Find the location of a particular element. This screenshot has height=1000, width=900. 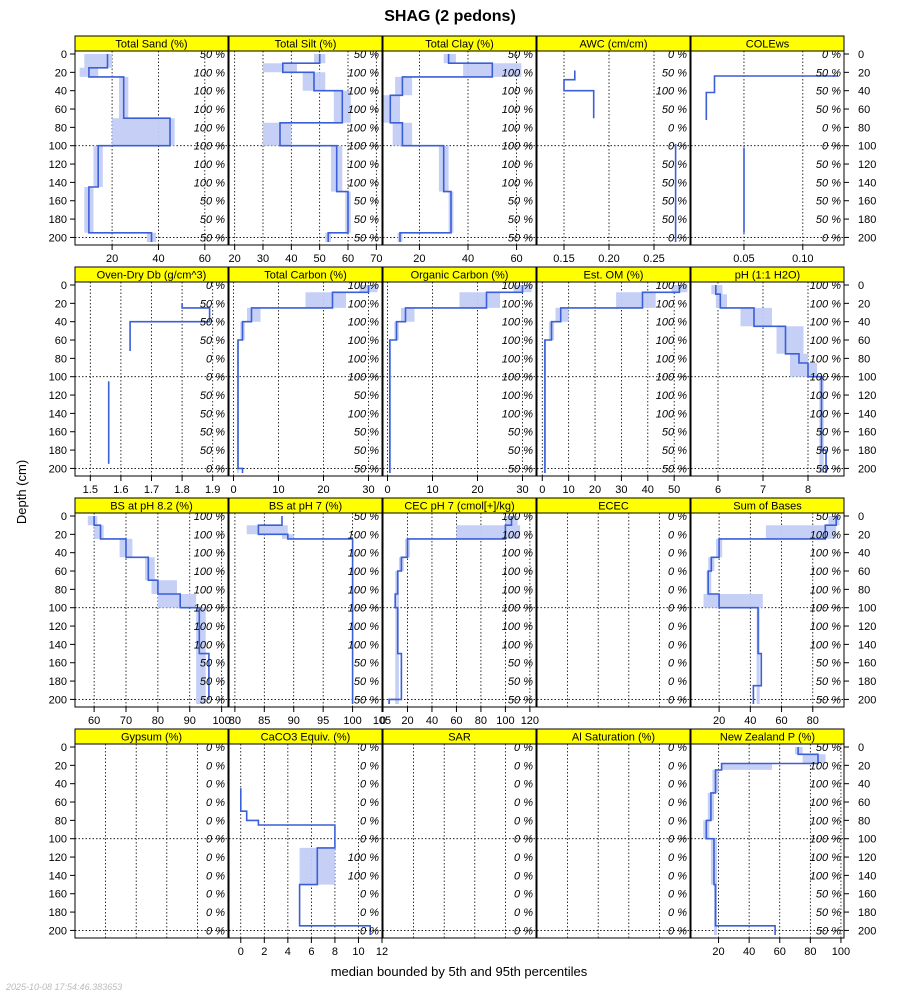

y-tick-label: 80 is located at coordinates (61, 128).